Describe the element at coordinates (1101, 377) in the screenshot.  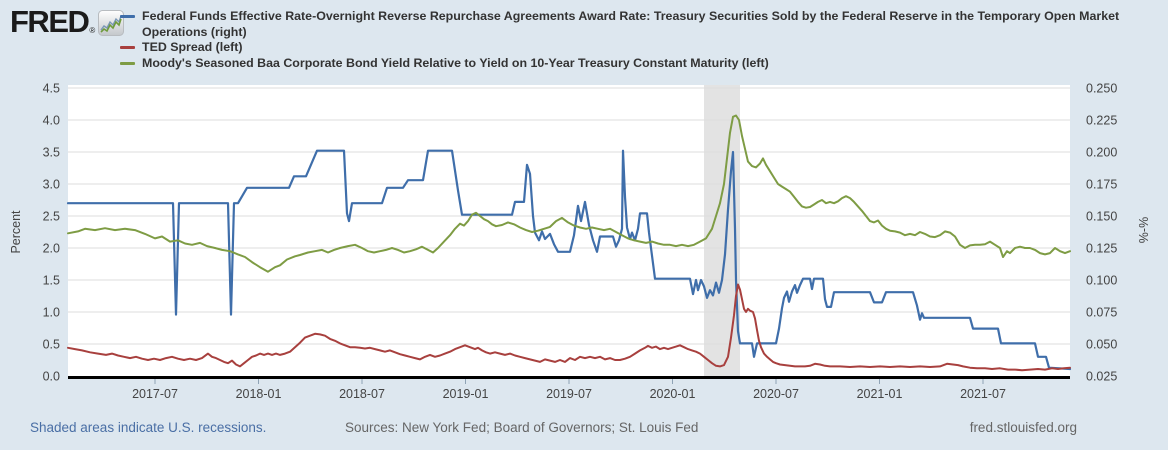
I see `right-tick-label: 0.025` at that location.